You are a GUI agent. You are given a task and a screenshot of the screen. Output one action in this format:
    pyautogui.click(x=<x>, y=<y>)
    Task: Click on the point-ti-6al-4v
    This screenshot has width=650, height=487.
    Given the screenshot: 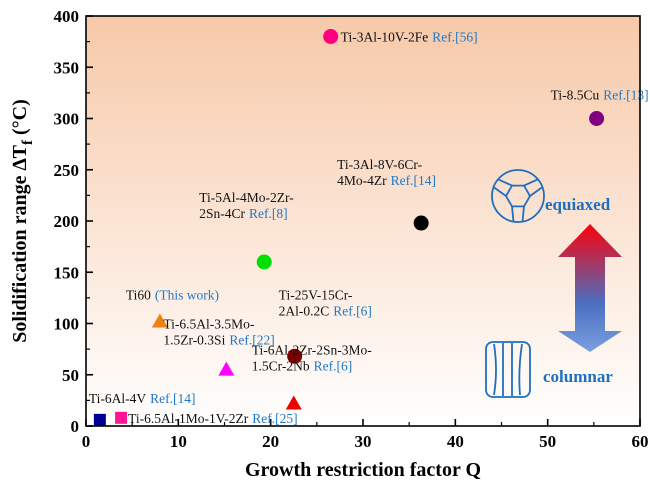 What is the action you would take?
    pyautogui.click(x=99, y=419)
    